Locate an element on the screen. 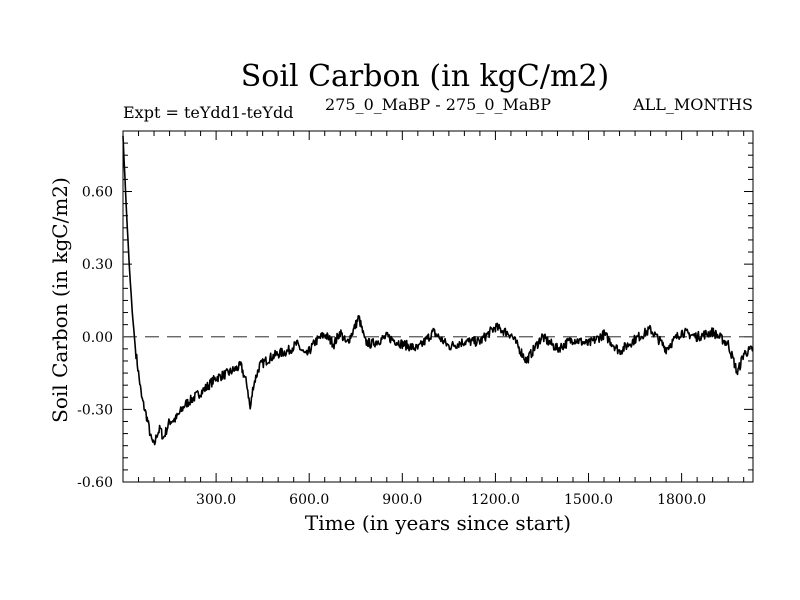 The image size is (800, 600). y-tick-label: -0.30 is located at coordinates (95, 410).